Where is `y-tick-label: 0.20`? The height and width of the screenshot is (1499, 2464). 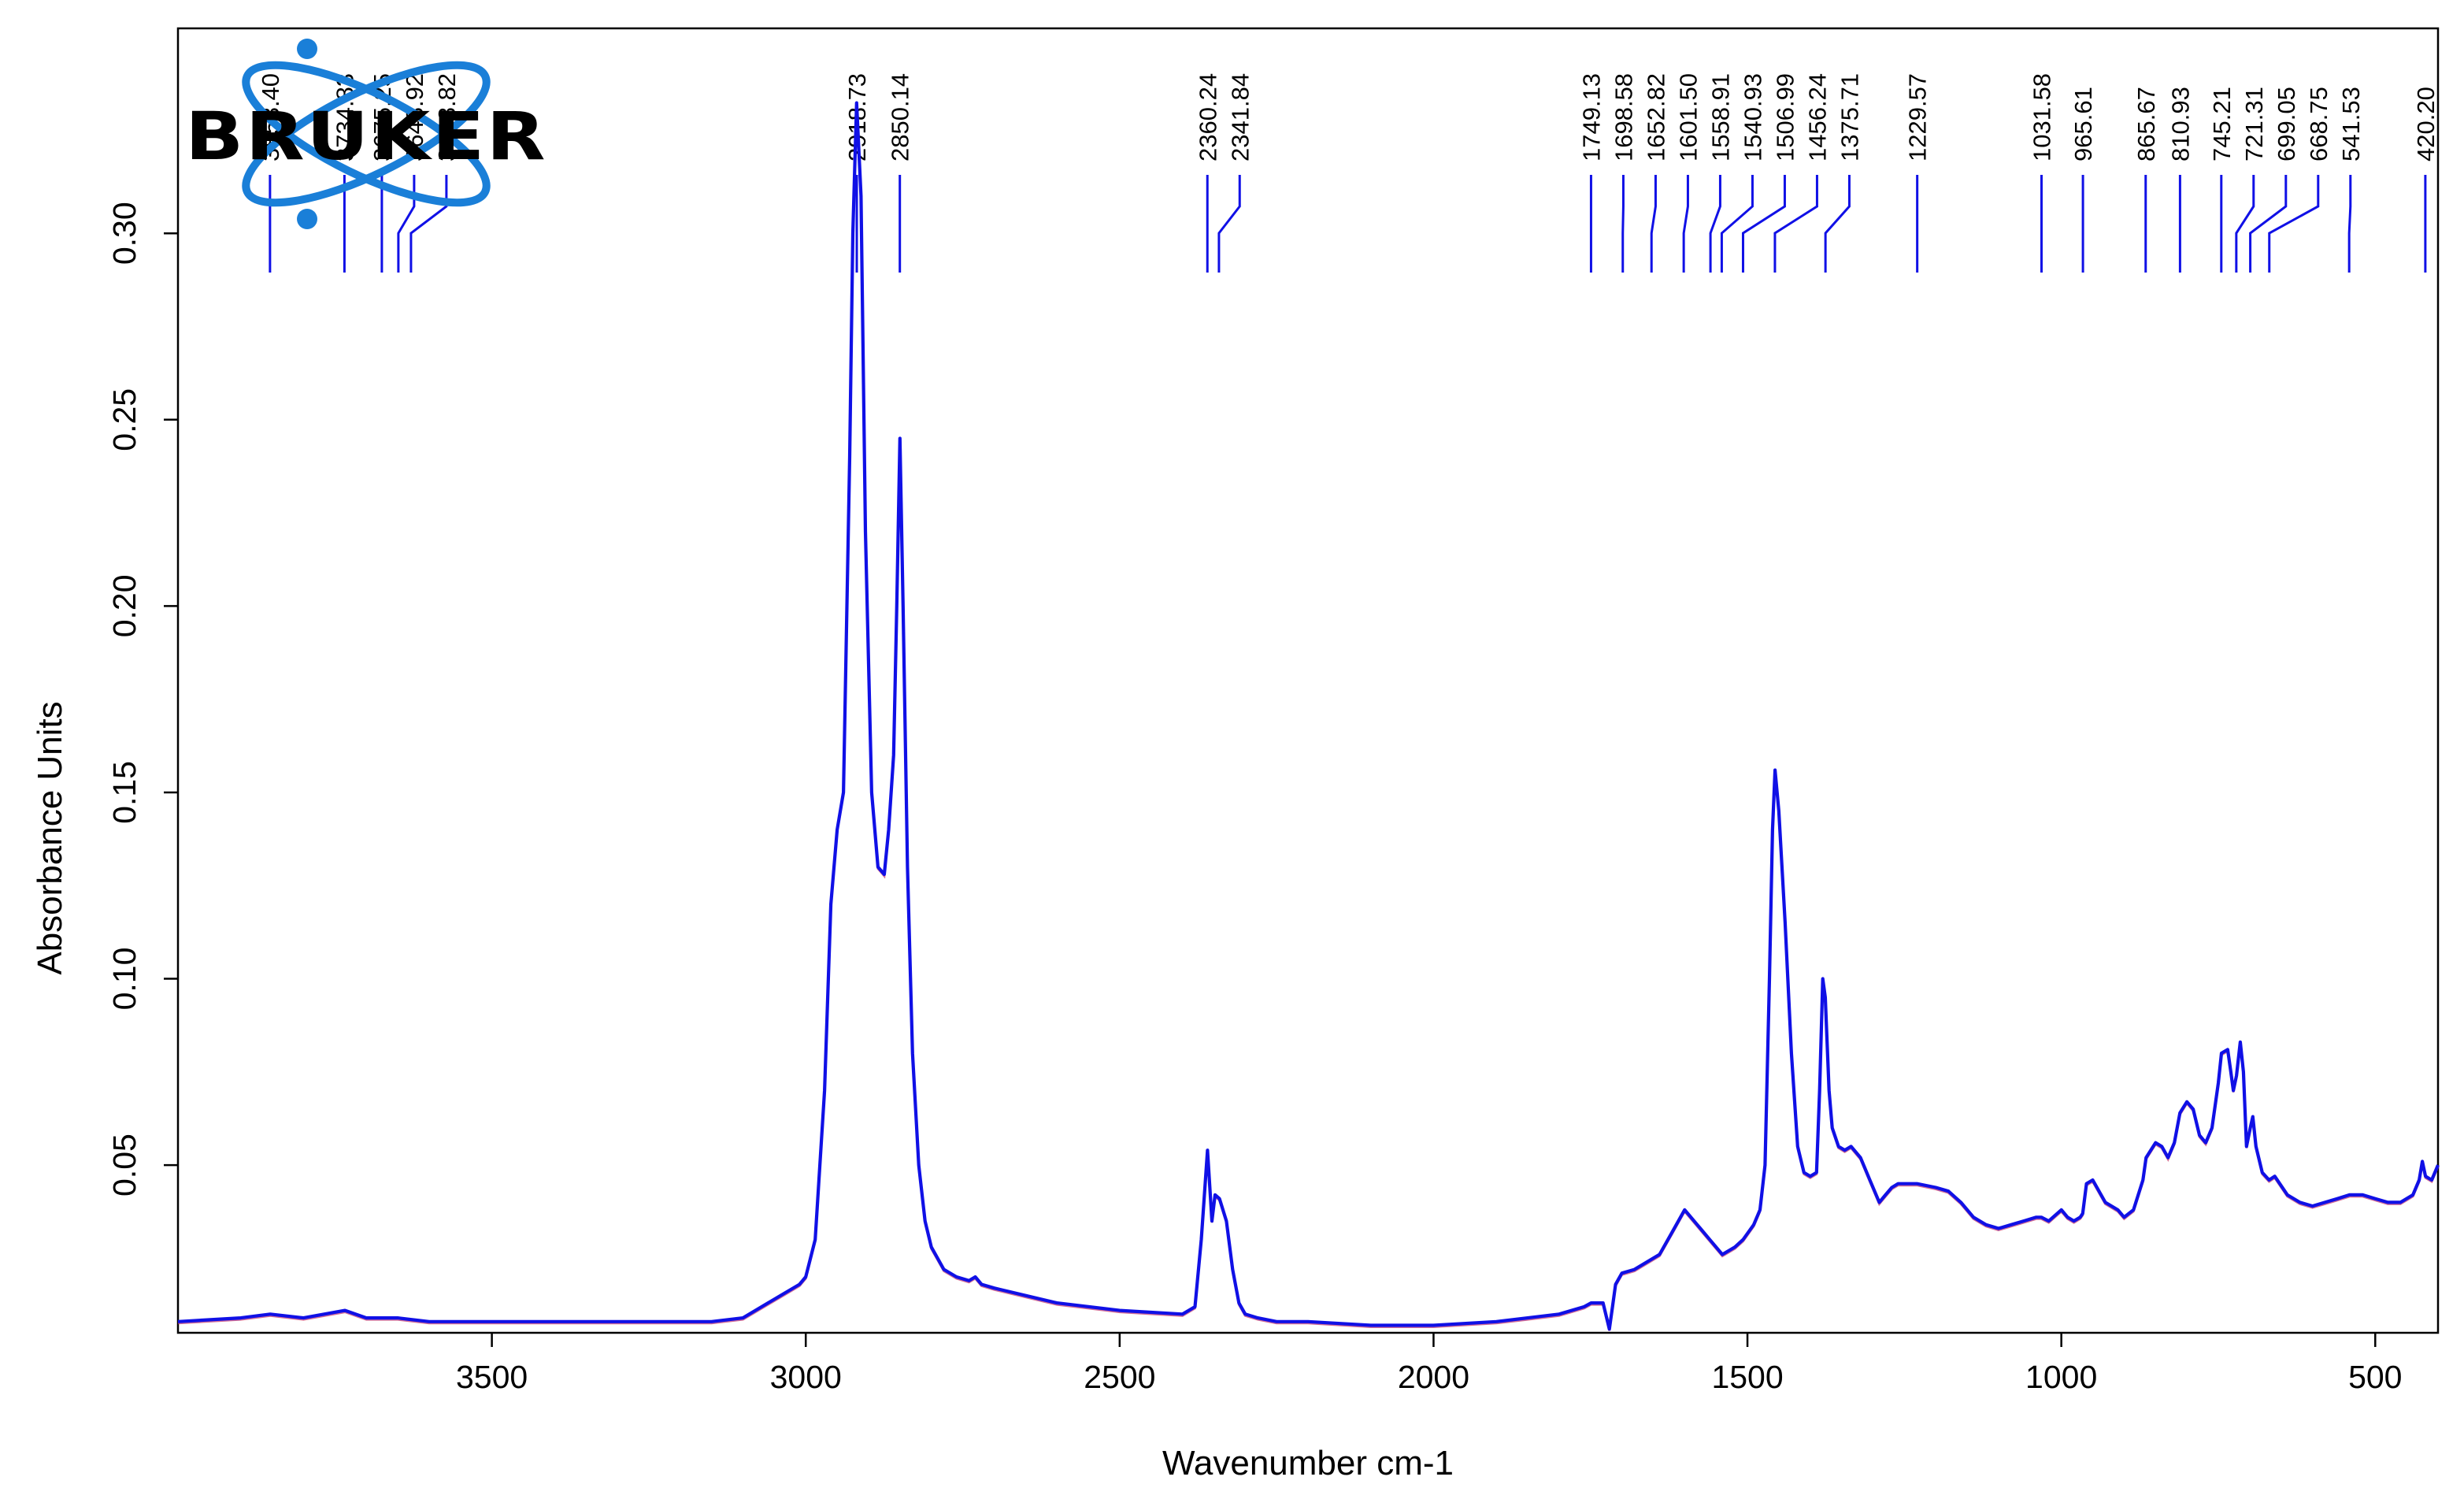
y-tick-label: 0.20 is located at coordinates (124, 605).